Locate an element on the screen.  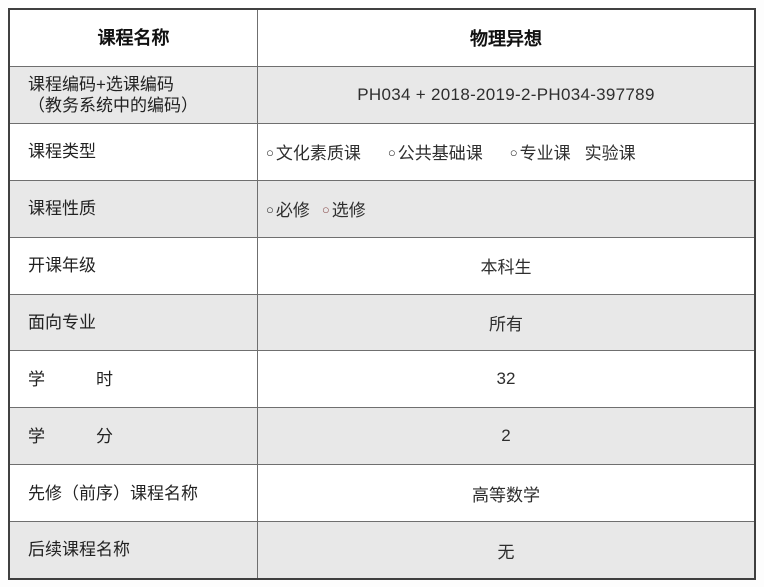
option-elective: ○ 选修 is located at coordinates (344, 208).